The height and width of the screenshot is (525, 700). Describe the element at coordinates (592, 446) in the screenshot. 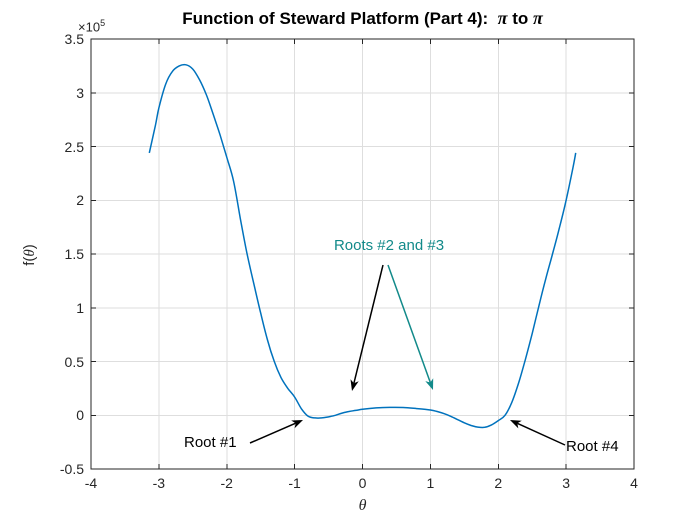

I see `annotation-root-4: Root #4` at that location.